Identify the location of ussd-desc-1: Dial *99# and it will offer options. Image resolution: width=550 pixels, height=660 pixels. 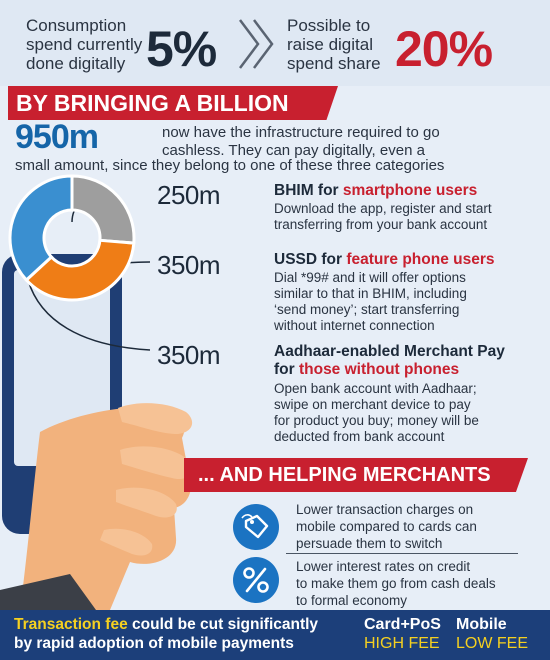
(370, 277).